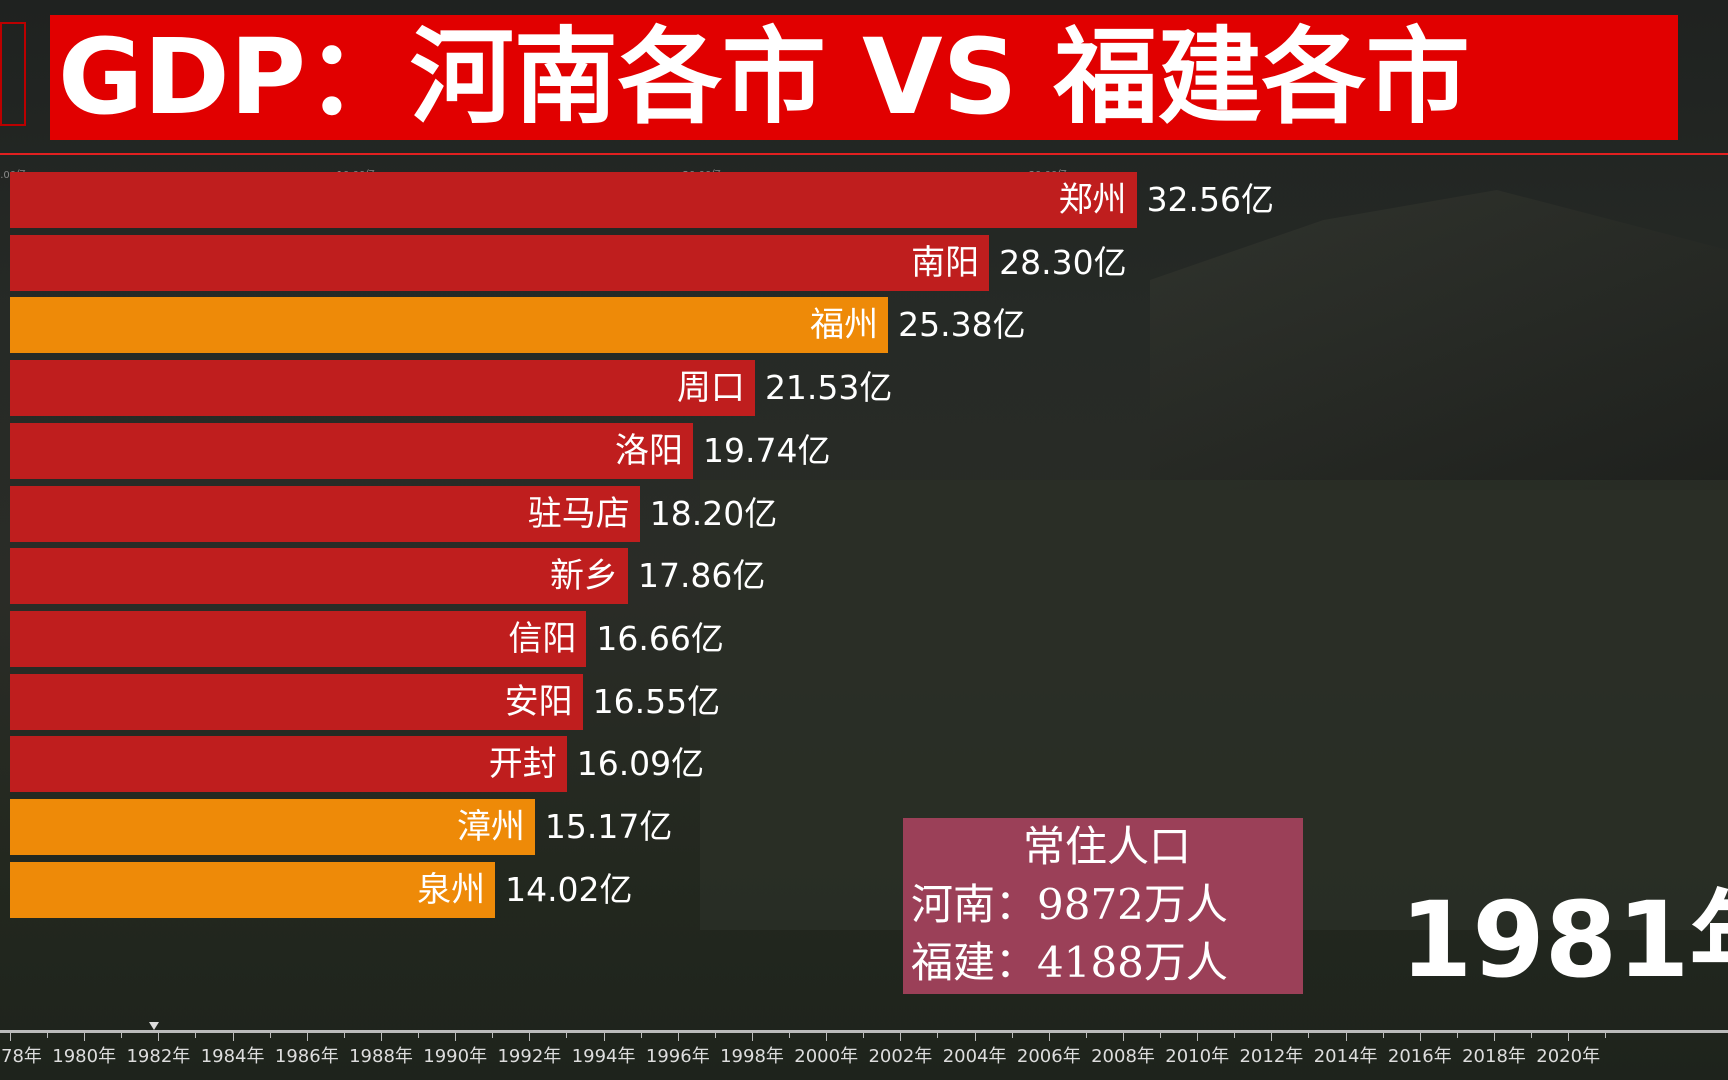 The image size is (1728, 1080). I want to click on bar-henan: 安阳, so click(296, 701).